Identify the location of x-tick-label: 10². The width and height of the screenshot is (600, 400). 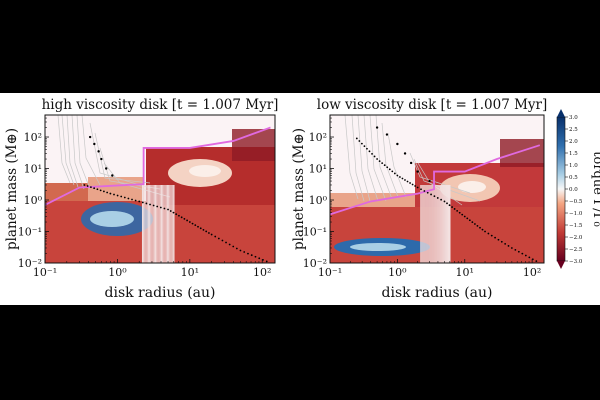
(262, 272).